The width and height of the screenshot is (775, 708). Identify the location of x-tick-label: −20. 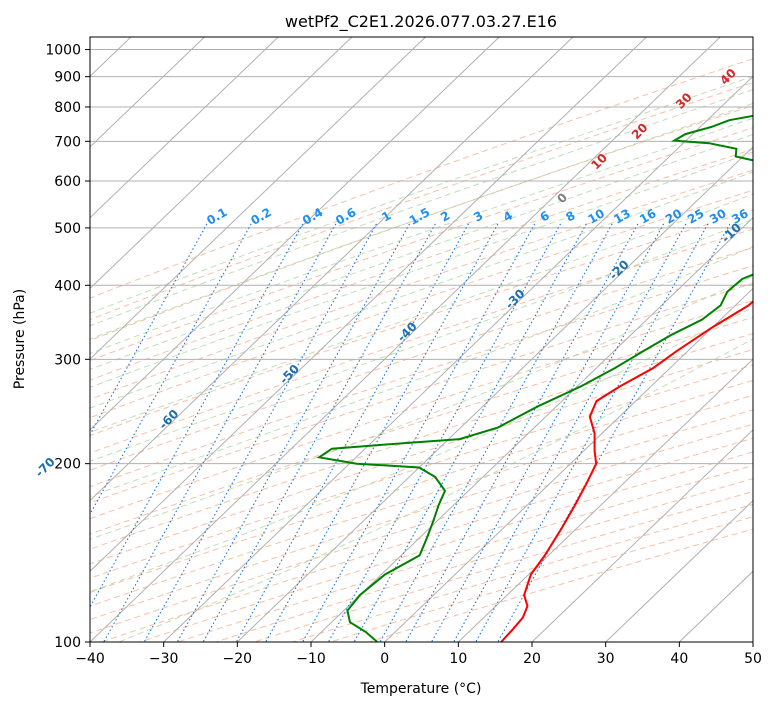
(238, 659).